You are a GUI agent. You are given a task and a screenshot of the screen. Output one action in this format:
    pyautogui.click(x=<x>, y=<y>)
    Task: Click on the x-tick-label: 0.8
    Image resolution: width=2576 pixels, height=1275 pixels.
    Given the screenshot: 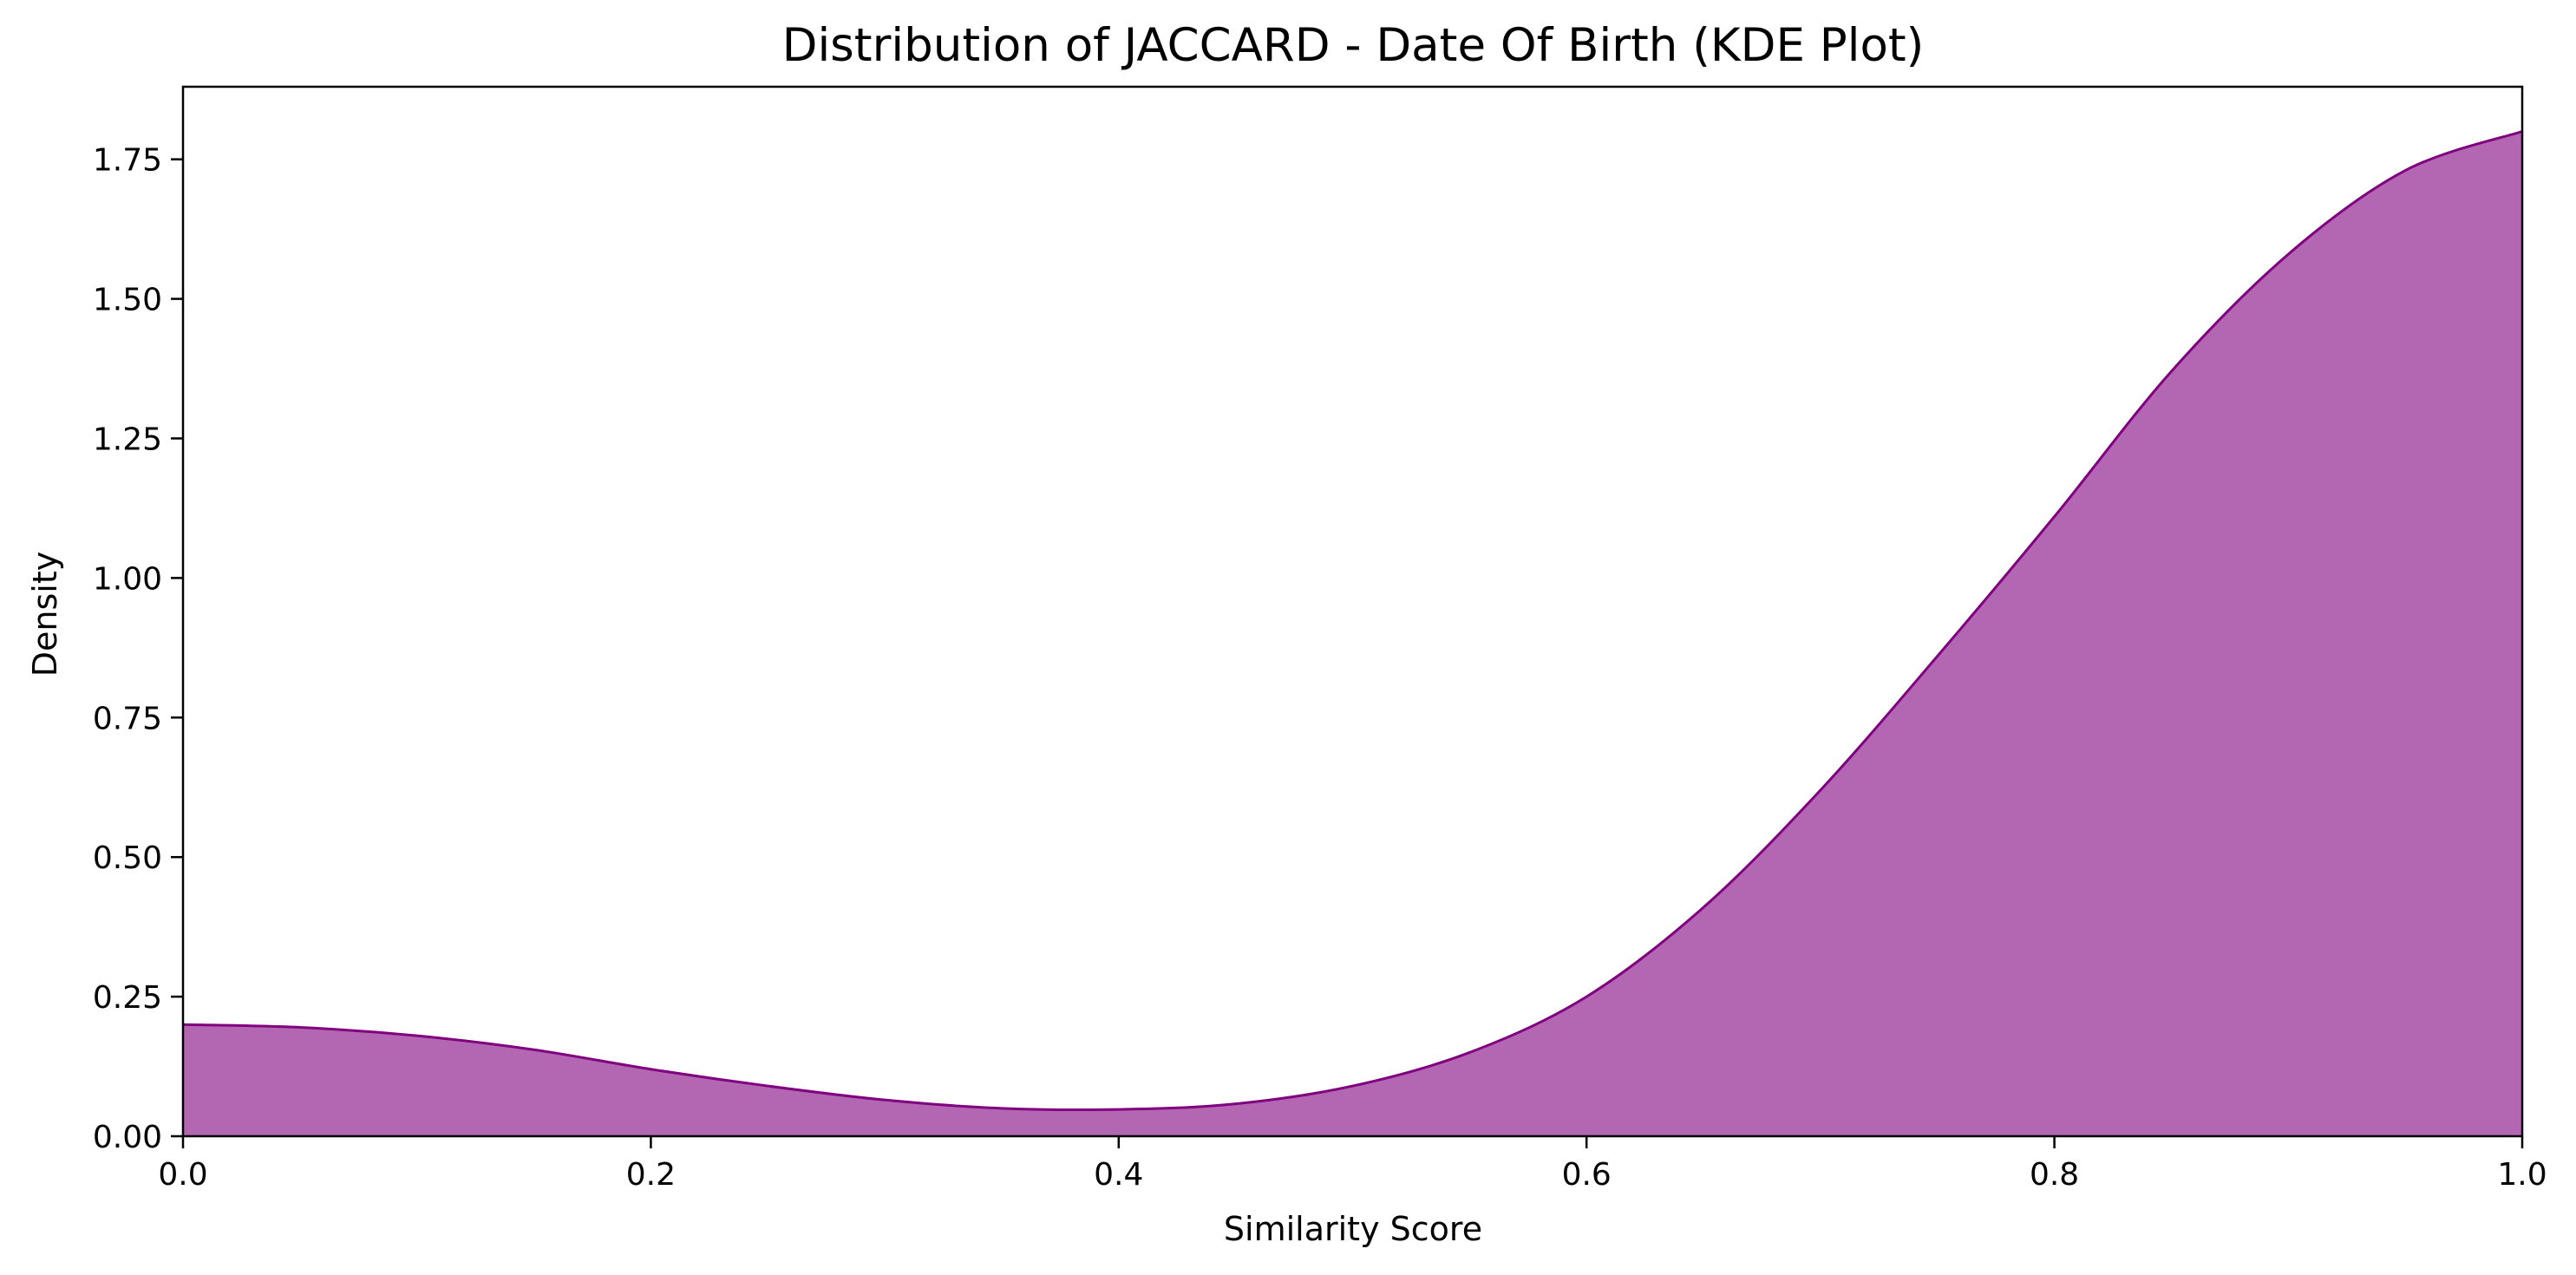 What is the action you would take?
    pyautogui.click(x=2054, y=1175)
    